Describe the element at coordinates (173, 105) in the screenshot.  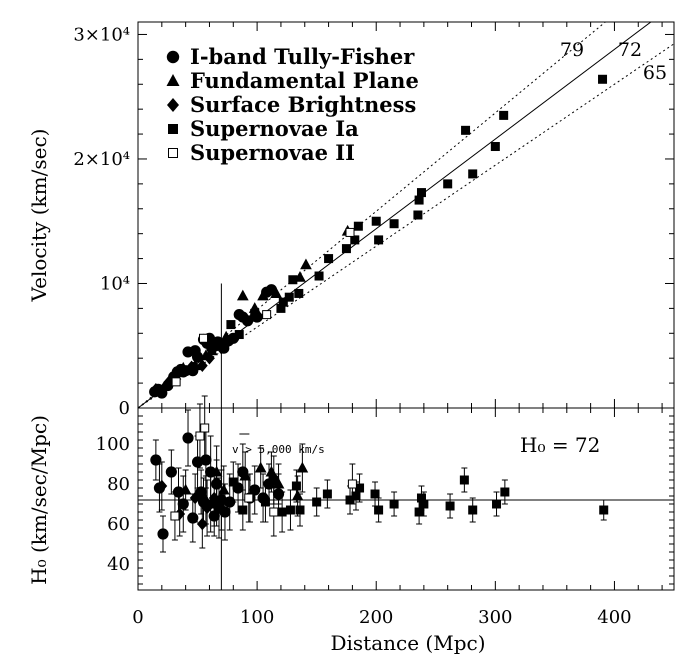
I see `legend-marker-diamond` at that location.